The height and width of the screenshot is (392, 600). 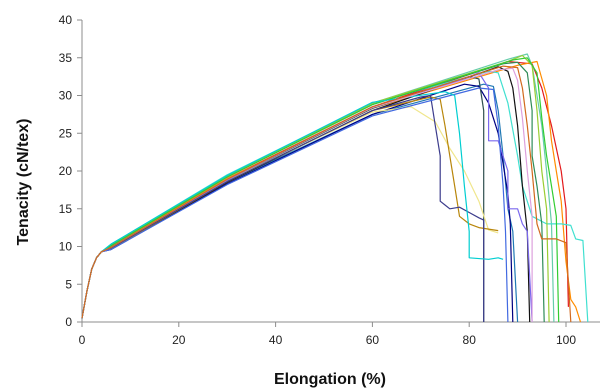 I want to click on y-tick-label: 35, so click(x=66, y=58).